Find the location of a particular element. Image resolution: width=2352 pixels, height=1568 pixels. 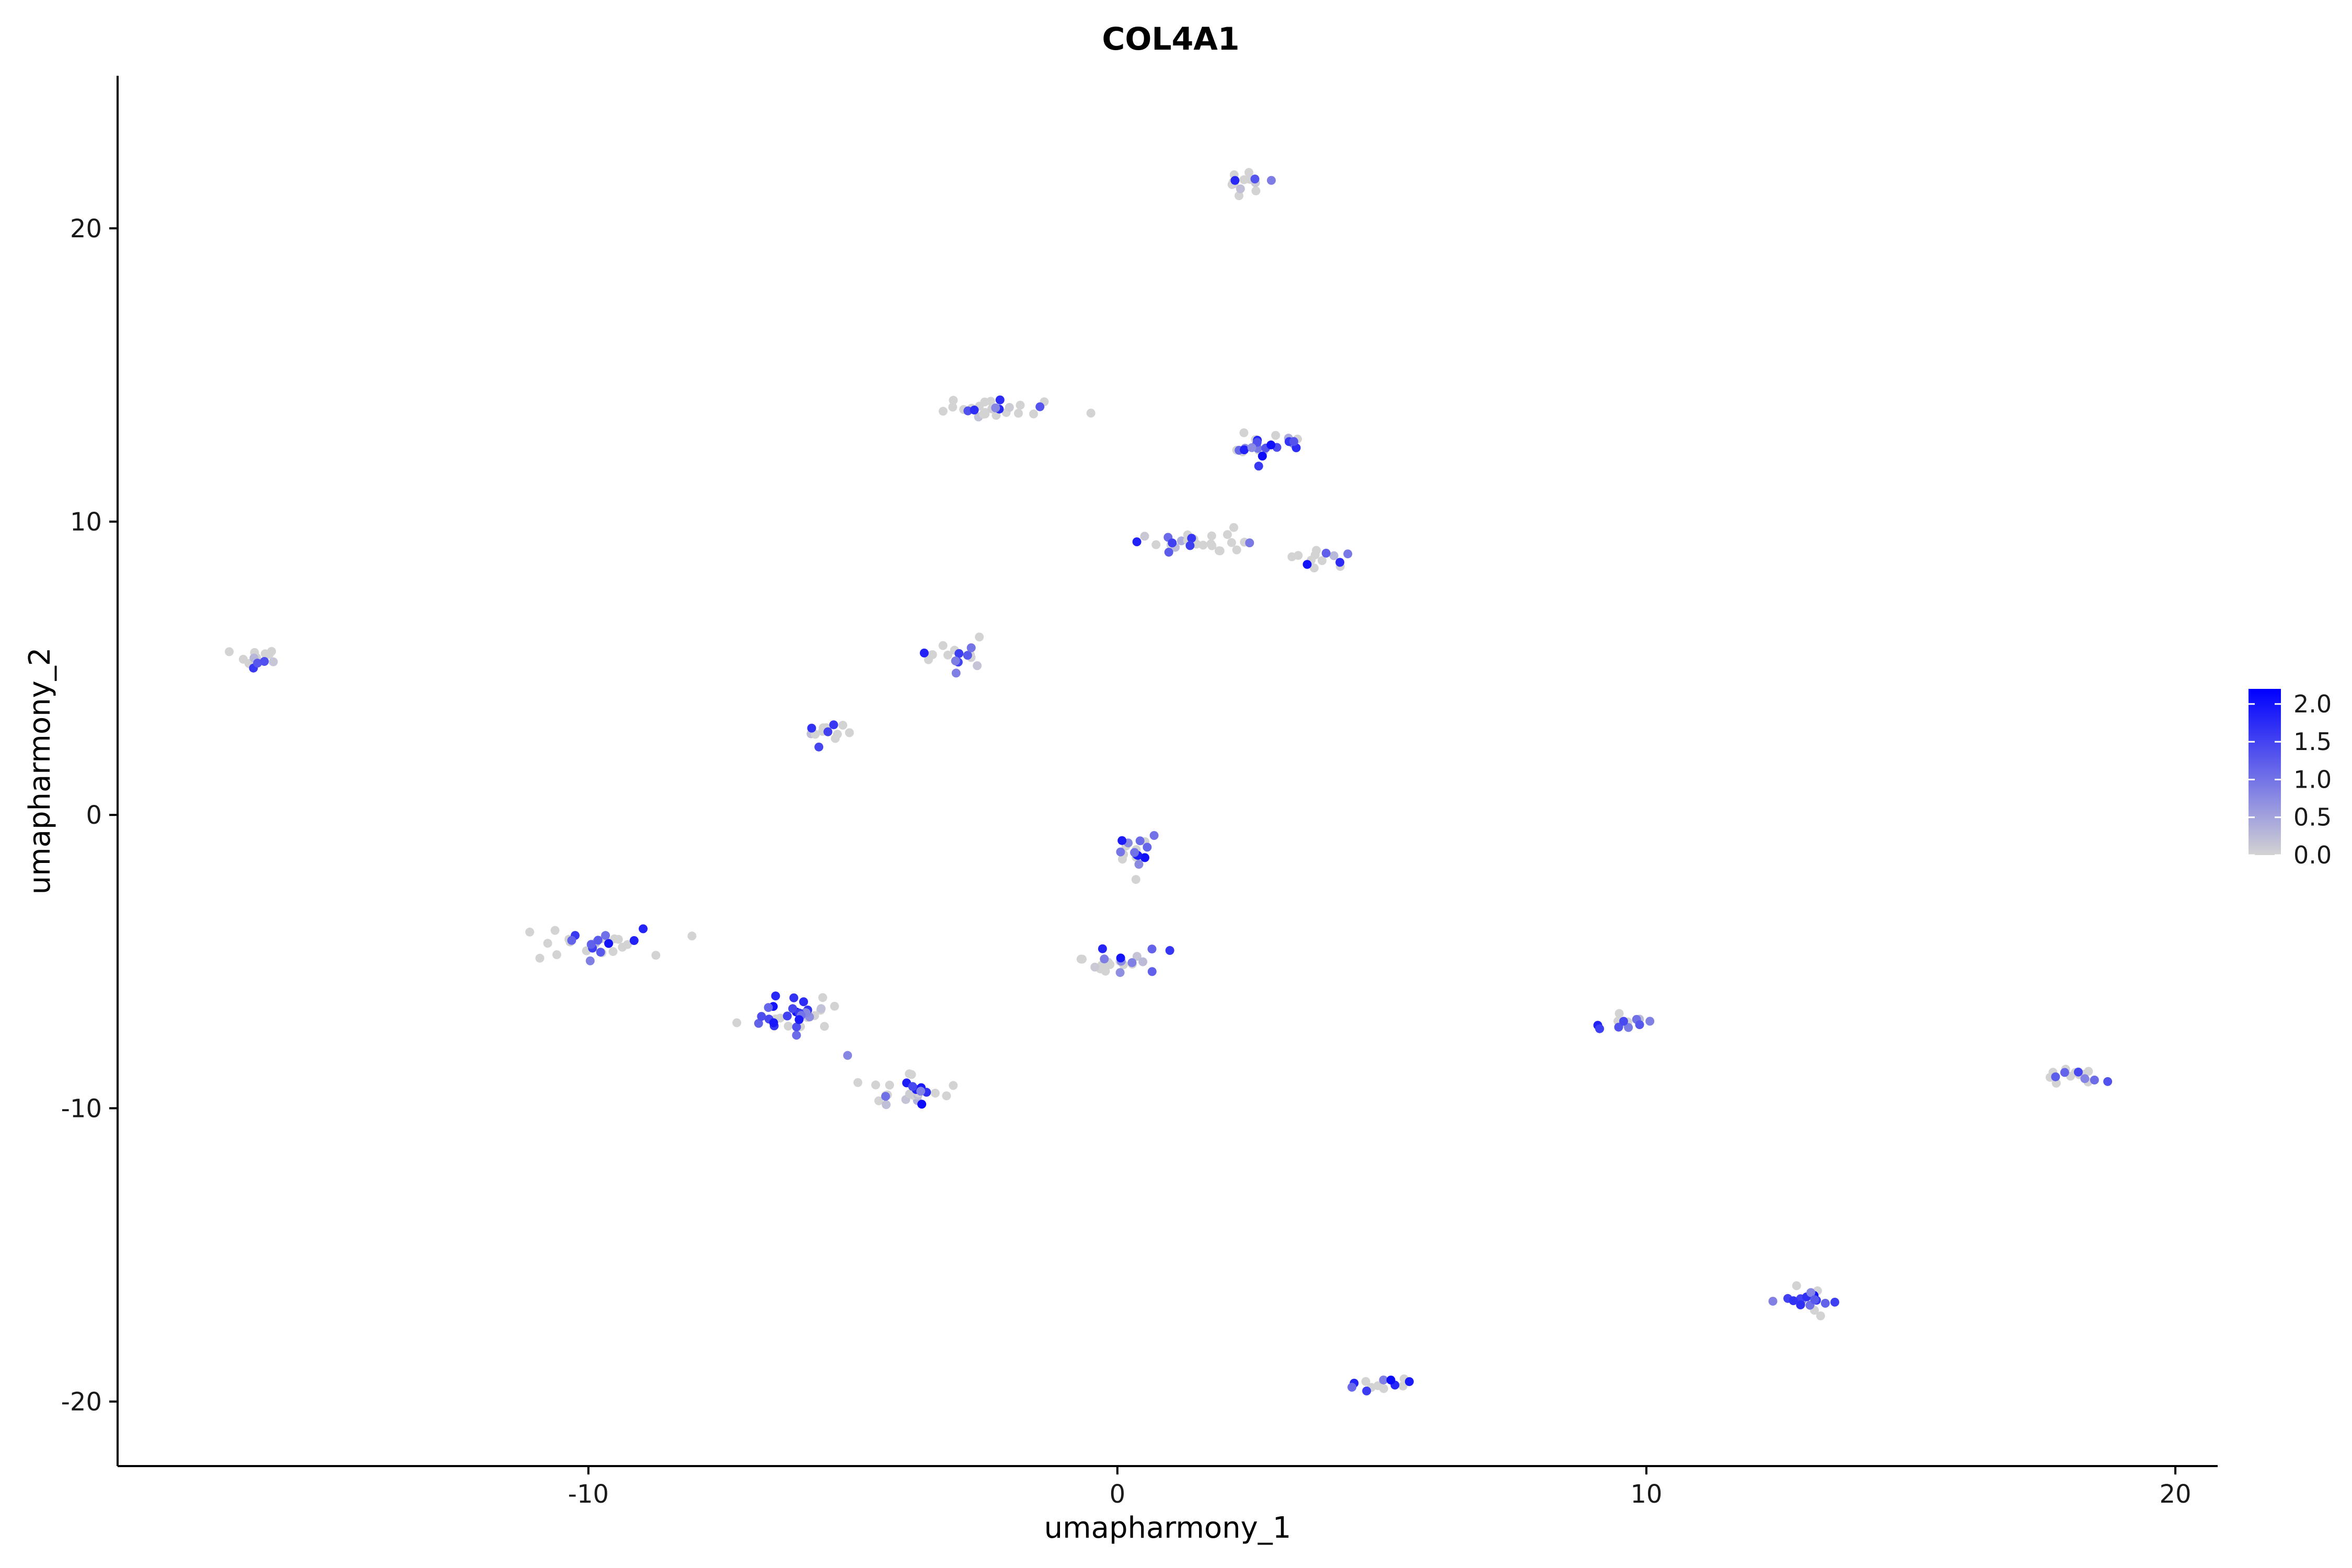

x-ticks: -10 0 10 20 is located at coordinates (1380, 1487).